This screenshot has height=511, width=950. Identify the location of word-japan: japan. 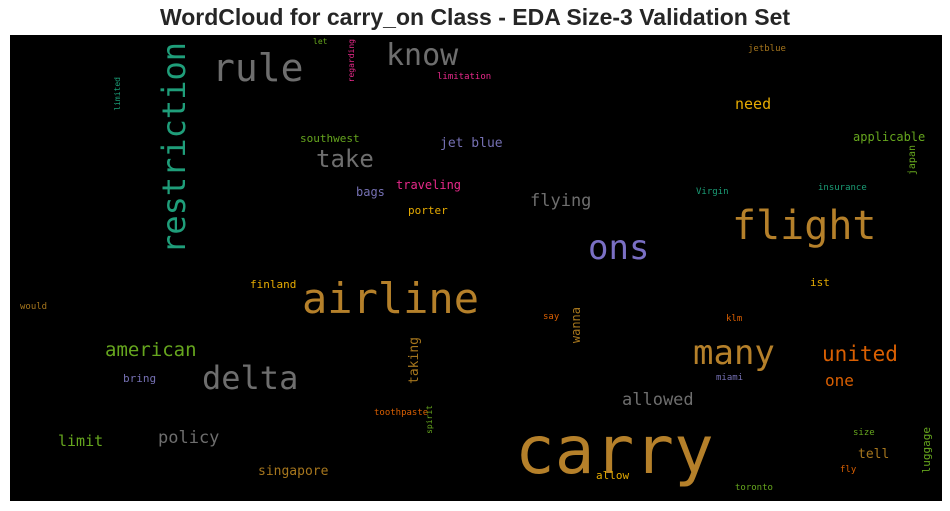
(912, 160).